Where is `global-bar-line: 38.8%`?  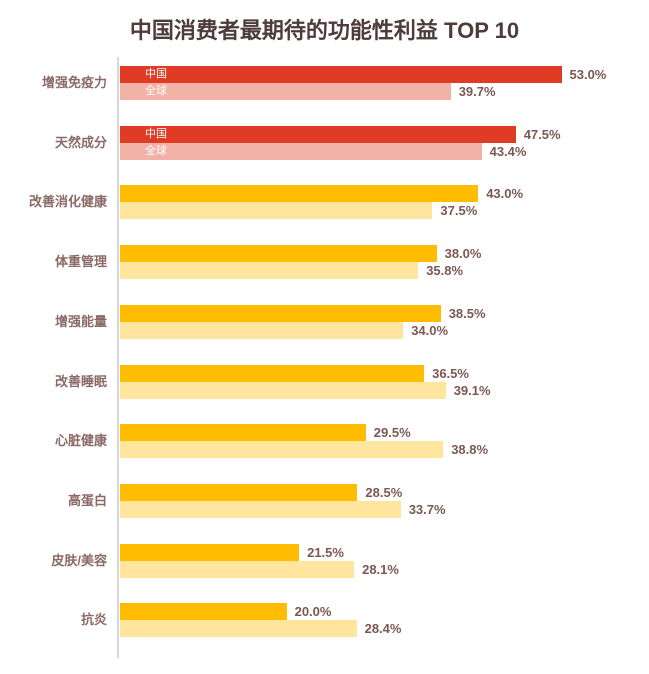 global-bar-line: 38.8% is located at coordinates (384, 449).